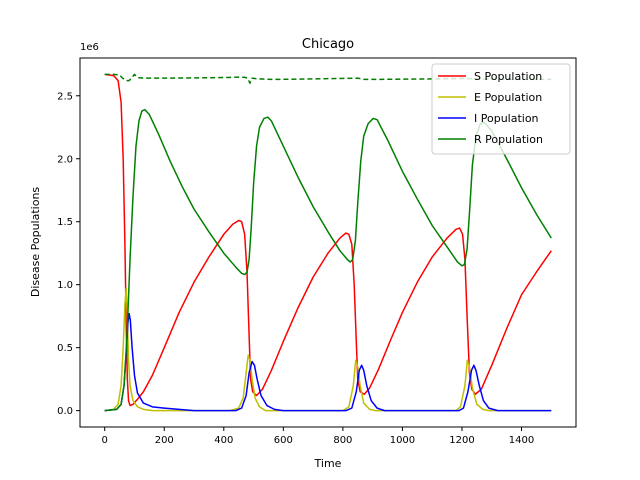 This screenshot has width=640, height=480. I want to click on y-tick-label: 0.0, so click(65, 411).